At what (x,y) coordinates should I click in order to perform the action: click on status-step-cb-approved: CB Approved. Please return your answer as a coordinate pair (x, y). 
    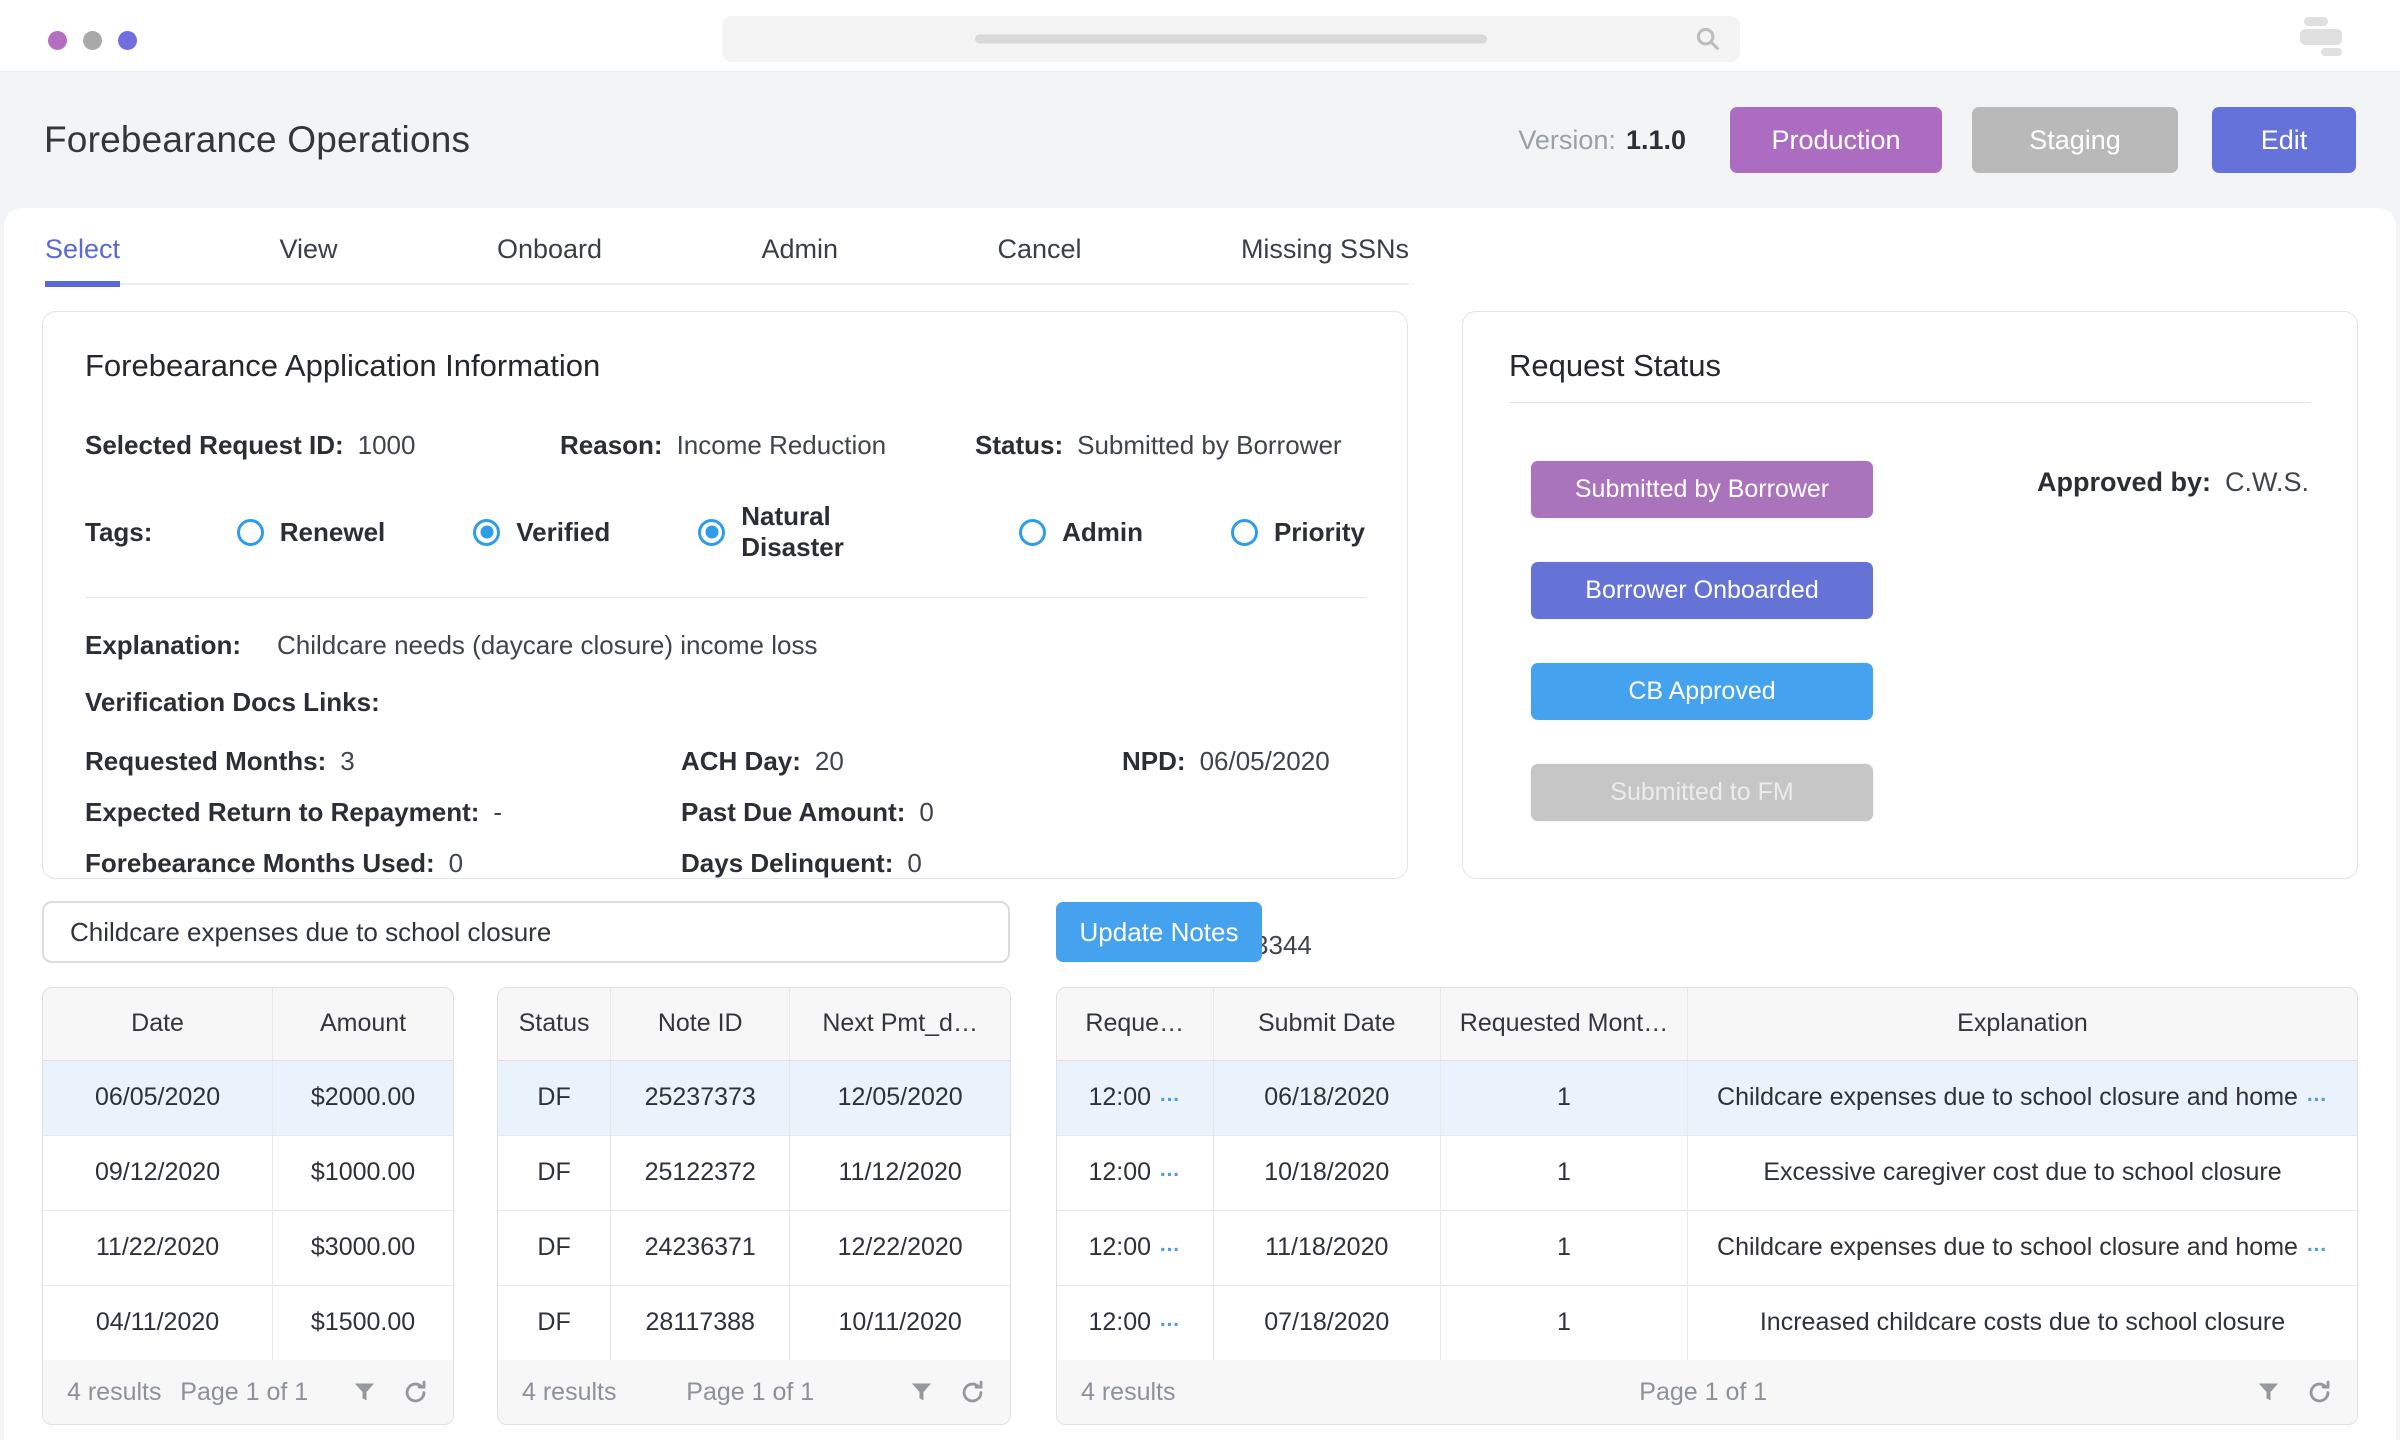
    Looking at the image, I should click on (1702, 691).